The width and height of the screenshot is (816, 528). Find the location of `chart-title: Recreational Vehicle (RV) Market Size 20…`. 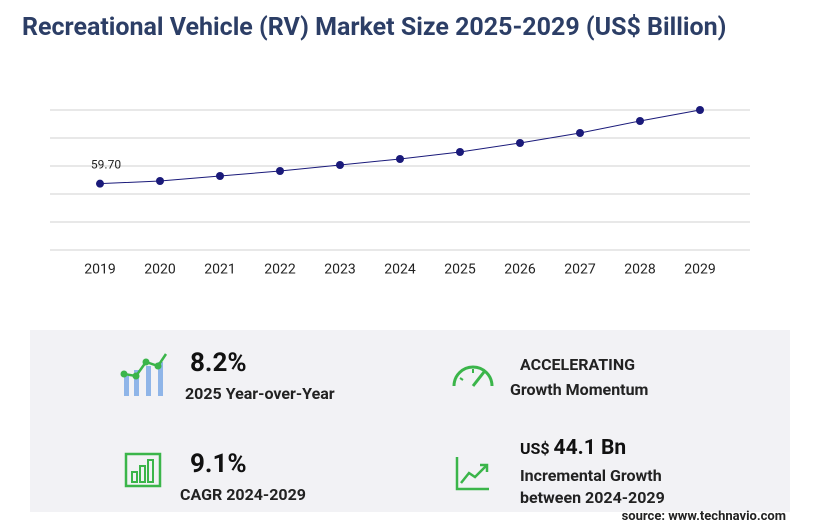

chart-title: Recreational Vehicle (RV) Market Size 20… is located at coordinates (374, 27).